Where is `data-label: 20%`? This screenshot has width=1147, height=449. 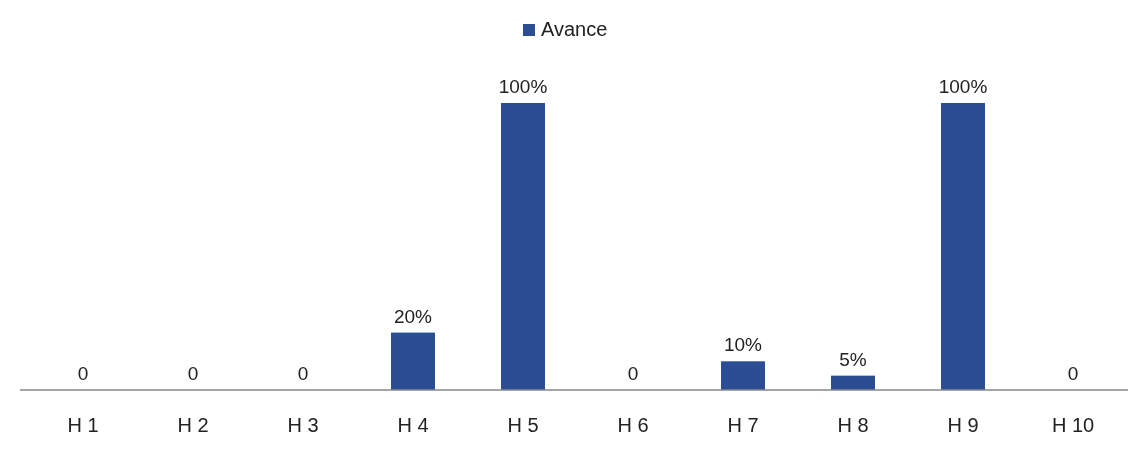
data-label: 20% is located at coordinates (413, 316).